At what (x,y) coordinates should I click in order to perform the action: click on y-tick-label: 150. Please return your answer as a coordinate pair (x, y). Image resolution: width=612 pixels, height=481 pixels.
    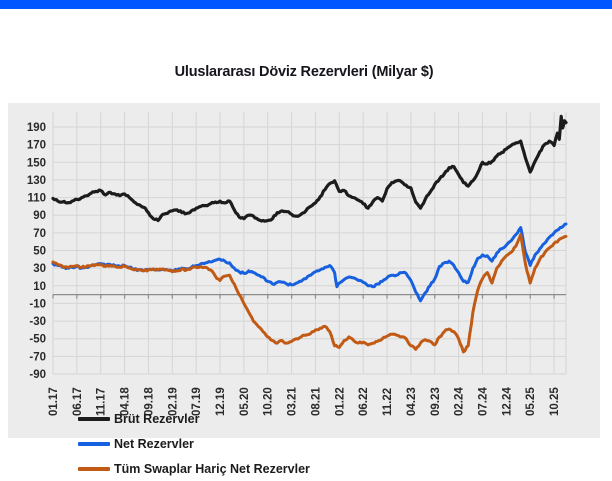
    Looking at the image, I should click on (36, 163).